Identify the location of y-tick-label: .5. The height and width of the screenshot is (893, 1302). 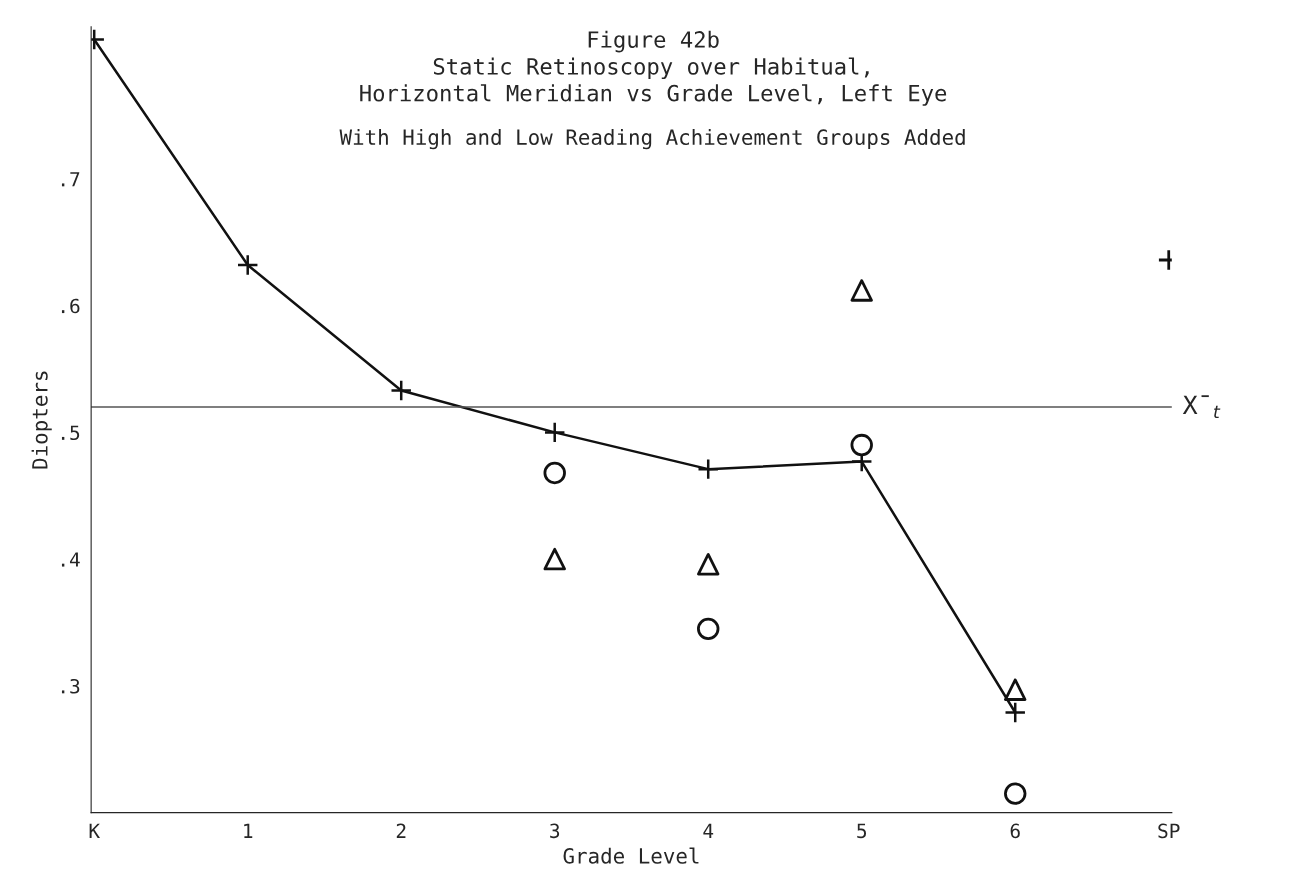
(70, 433).